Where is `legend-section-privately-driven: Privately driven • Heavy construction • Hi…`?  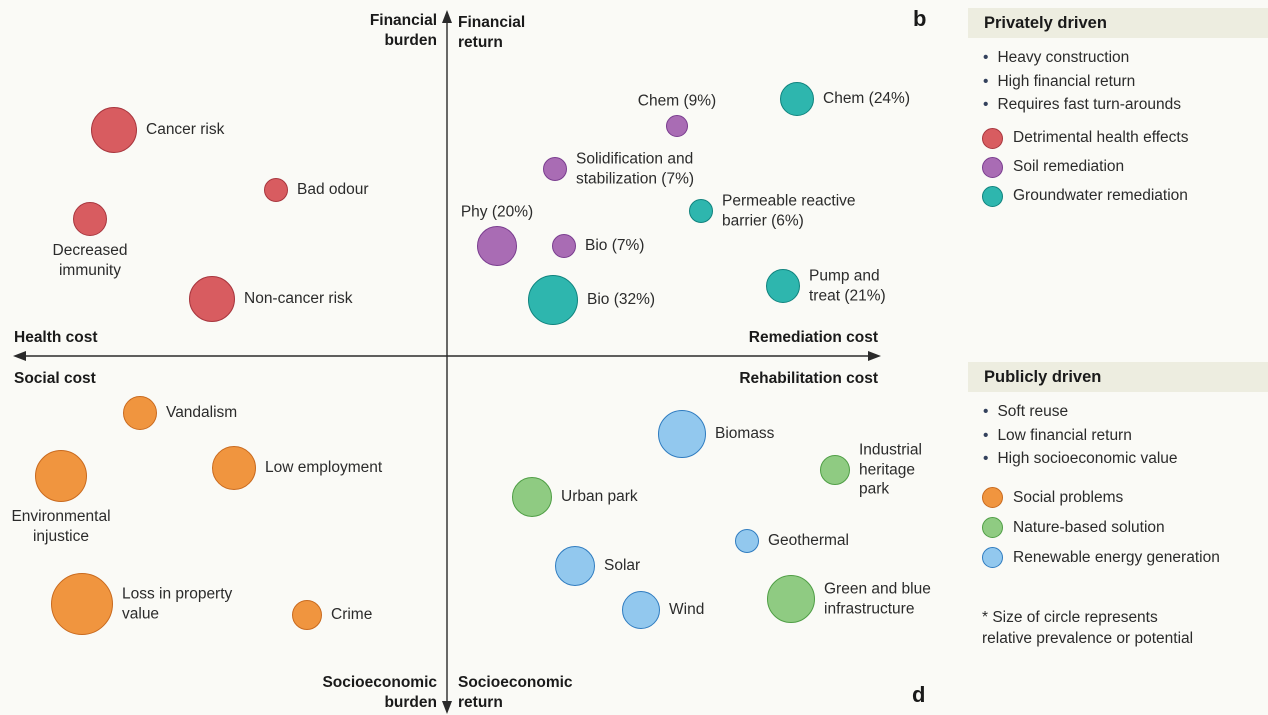 legend-section-privately-driven: Privately driven • Heavy construction • Hi… is located at coordinates (1118, 109).